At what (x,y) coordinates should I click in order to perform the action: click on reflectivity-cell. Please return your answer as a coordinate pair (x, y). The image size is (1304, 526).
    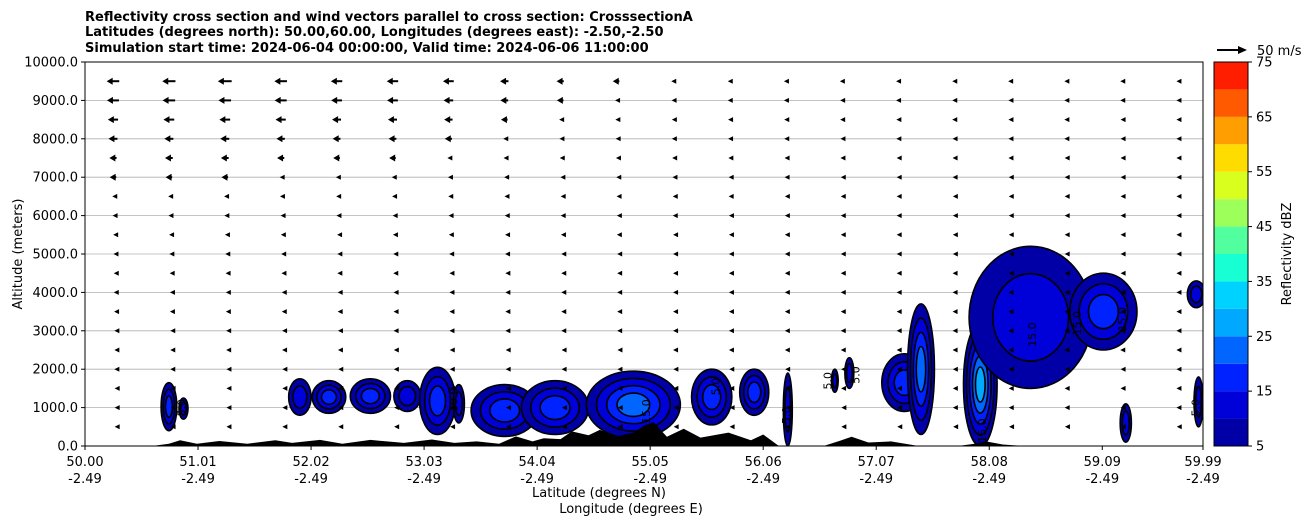
    Looking at the image, I should click on (921, 369).